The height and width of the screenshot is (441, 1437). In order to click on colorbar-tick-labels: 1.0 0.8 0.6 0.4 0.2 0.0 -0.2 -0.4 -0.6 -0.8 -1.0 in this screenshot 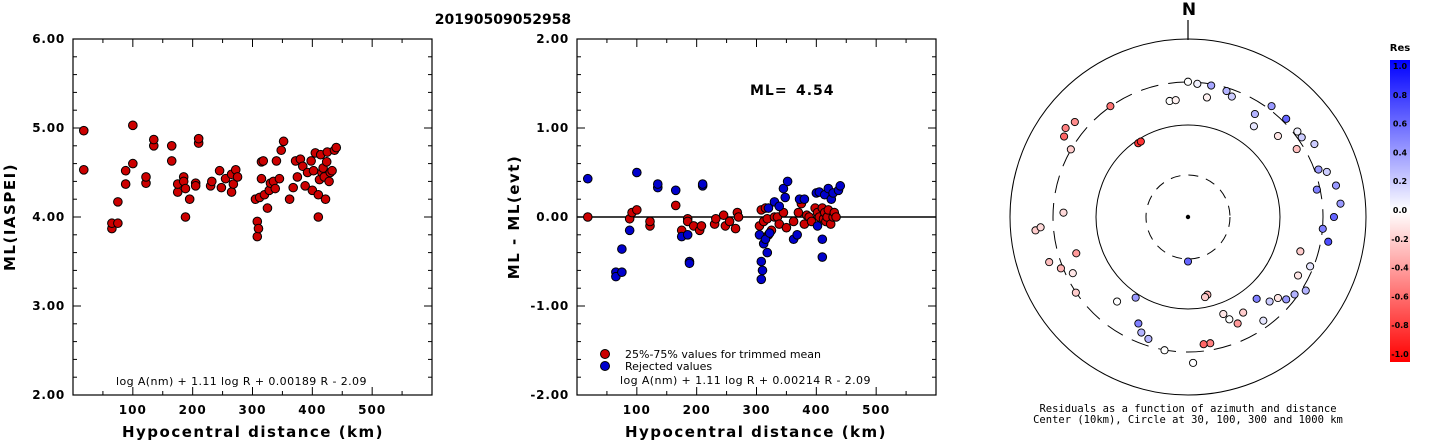, I will do `click(1400, 210)`.